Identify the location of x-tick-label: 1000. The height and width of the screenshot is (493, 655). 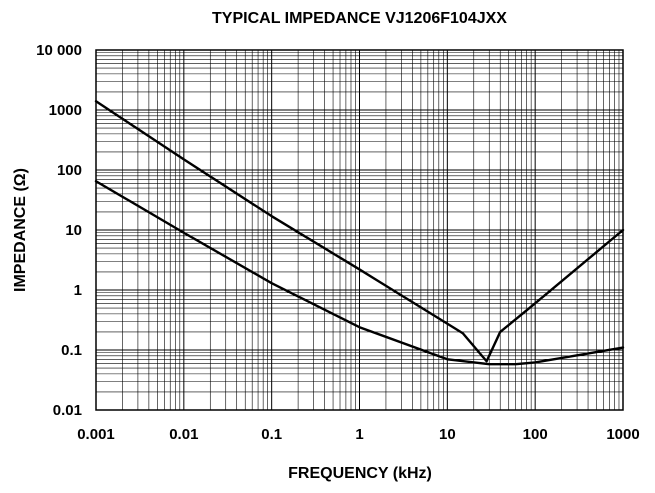
(622, 434).